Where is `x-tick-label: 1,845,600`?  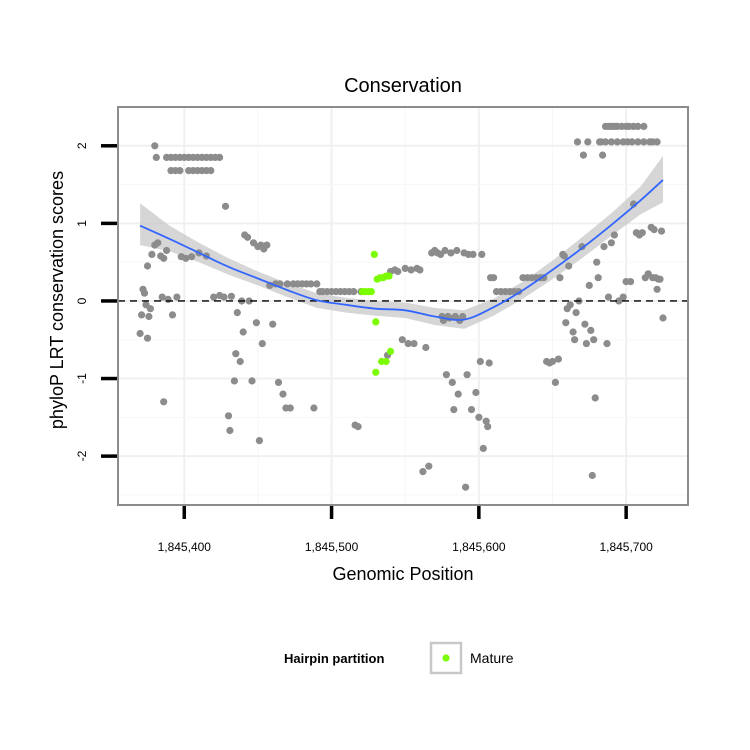
x-tick-label: 1,845,600 is located at coordinates (479, 547).